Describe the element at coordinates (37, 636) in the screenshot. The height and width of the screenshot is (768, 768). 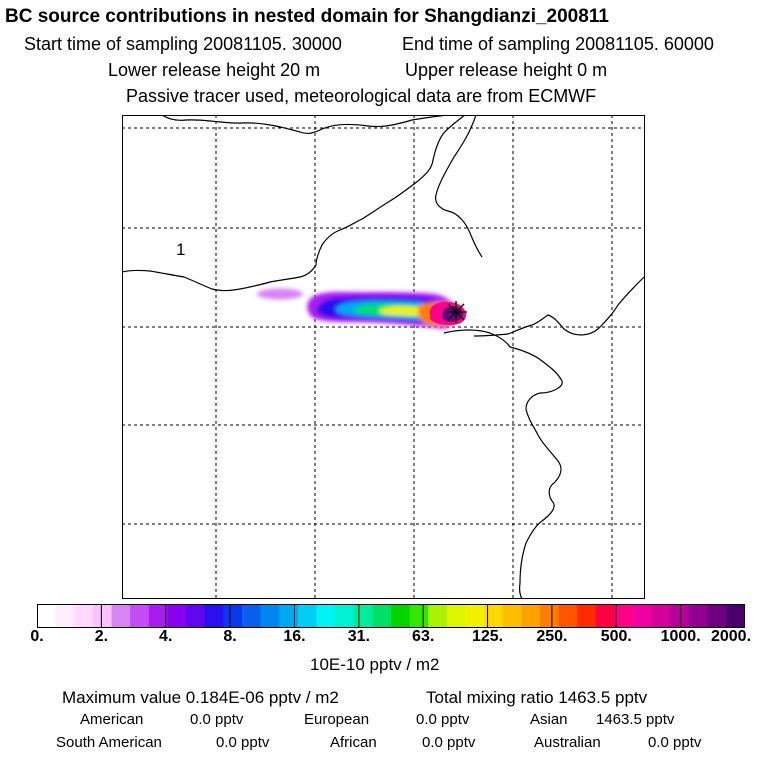
I see `color-bar-tick-label: 0.` at that location.